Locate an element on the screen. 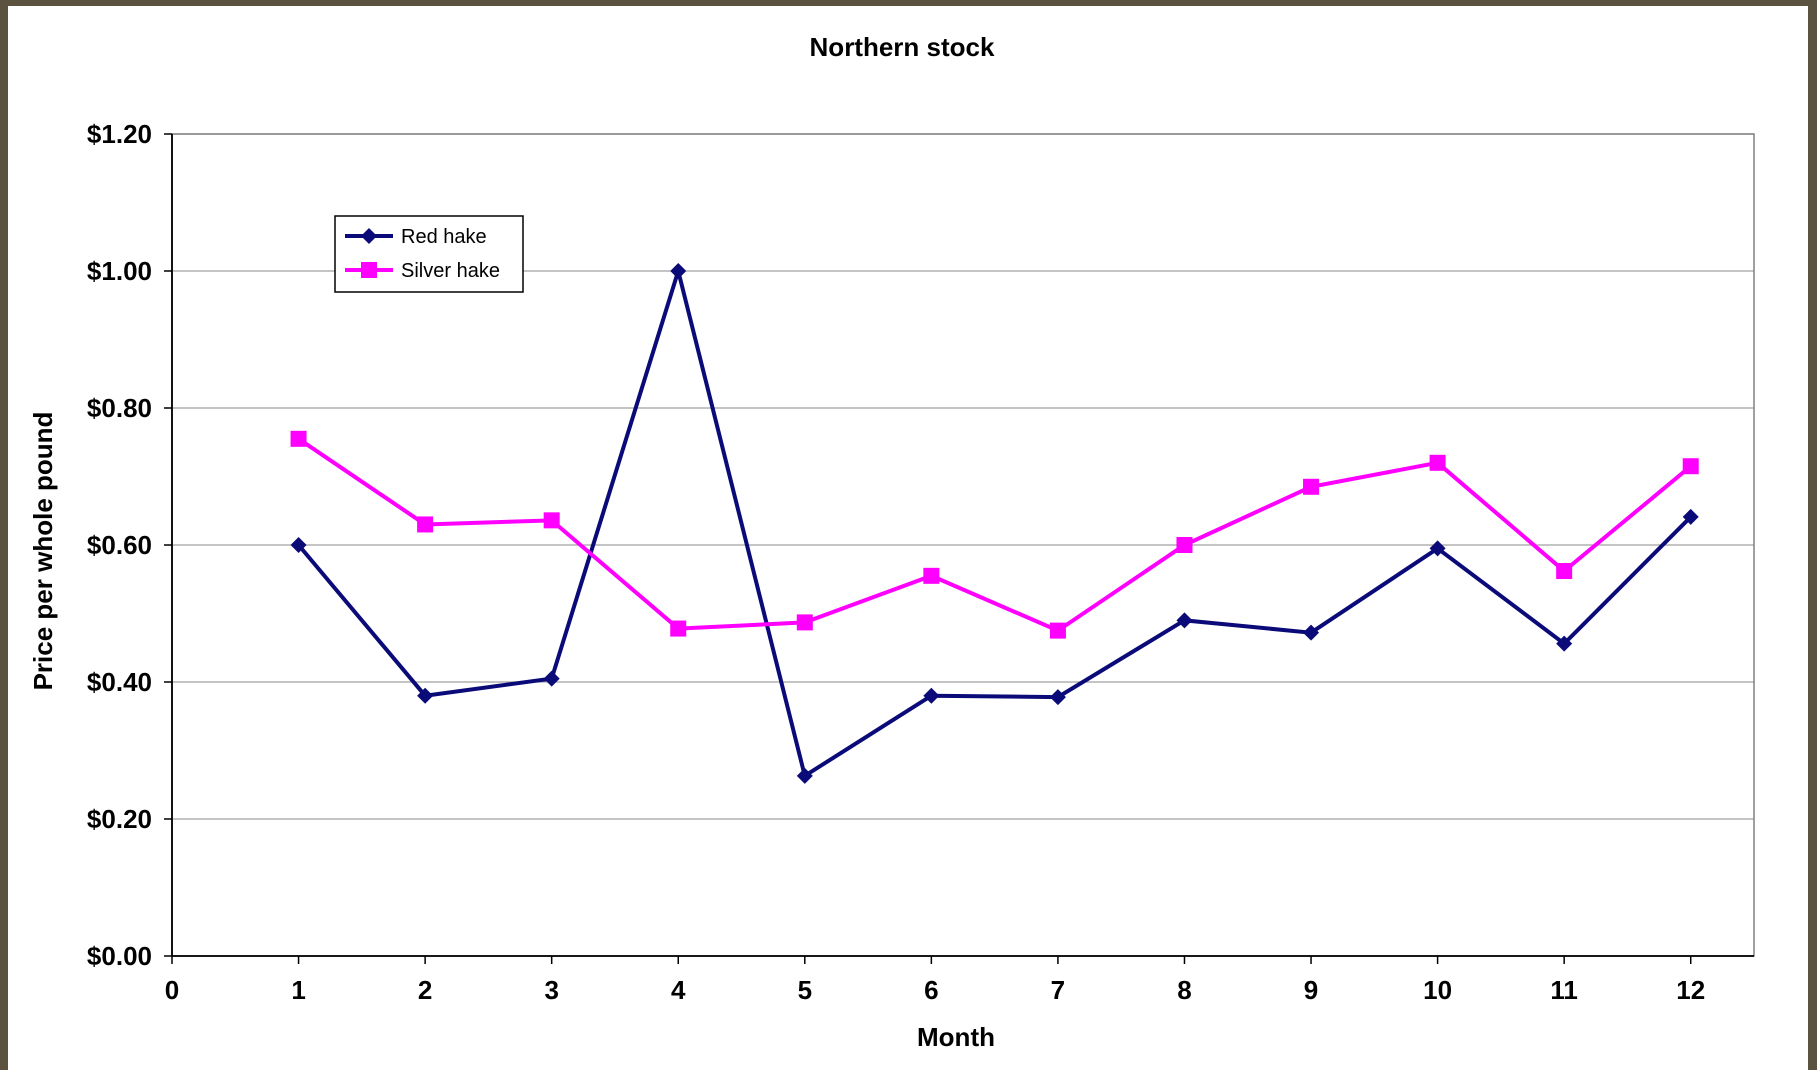 The height and width of the screenshot is (1070, 1817). x-tick-label: 11 is located at coordinates (1564, 990).